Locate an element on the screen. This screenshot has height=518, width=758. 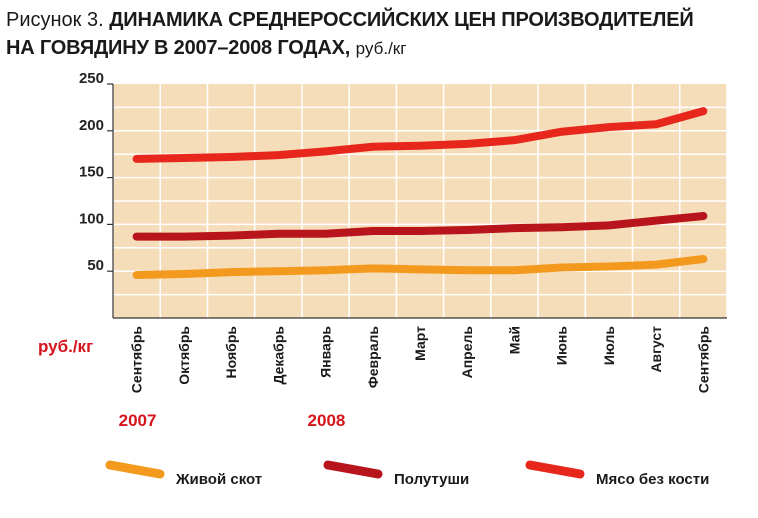
y-tick-label: 150 is located at coordinates (91, 172).